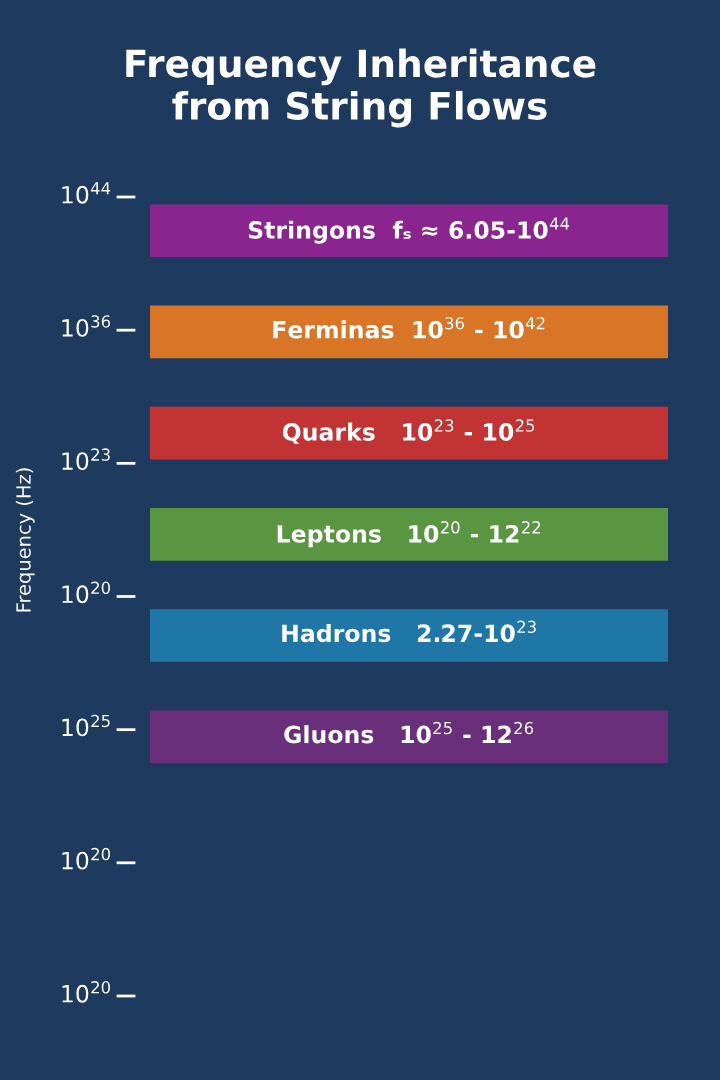 This screenshot has width=720, height=1080. Describe the element at coordinates (409, 631) in the screenshot. I see `y-tick-label: Hadrons 2.27-10$^{23}$` at that location.